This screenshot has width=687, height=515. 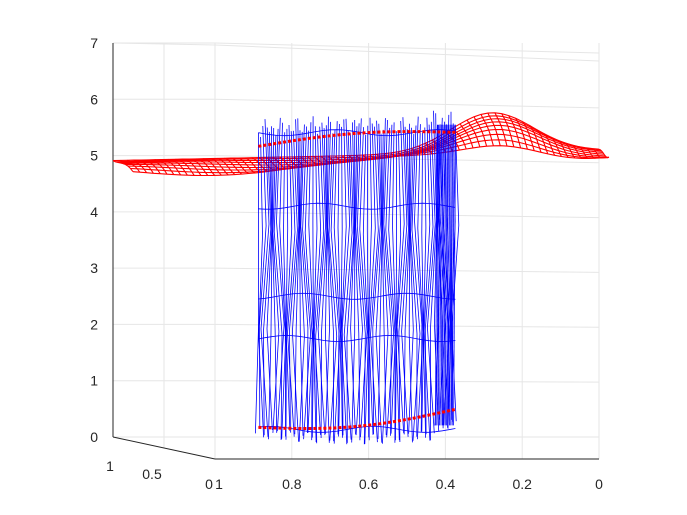 I want to click on x-tick-label: 0.6, so click(x=369, y=484).